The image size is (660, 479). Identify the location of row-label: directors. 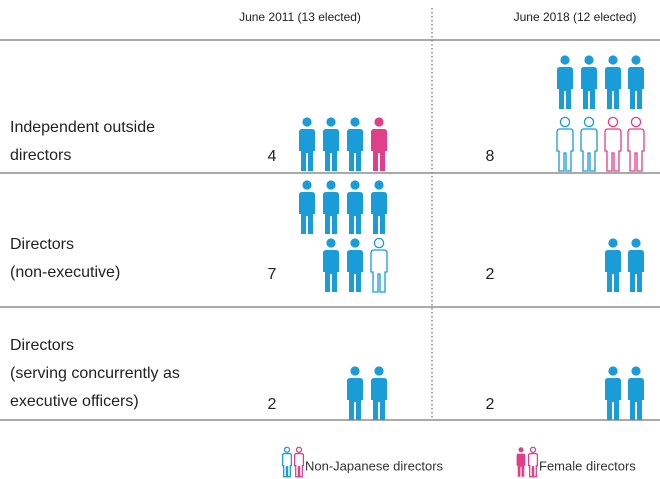
(40, 155).